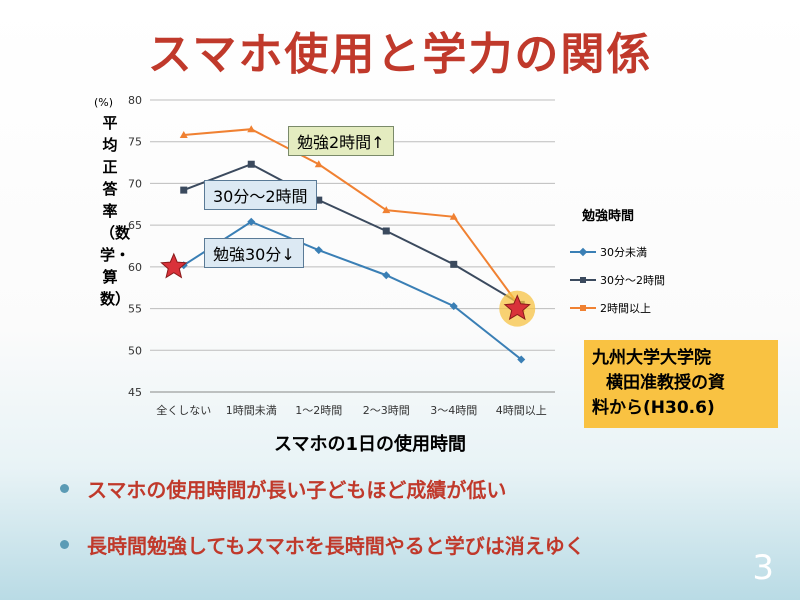 Image resolution: width=800 pixels, height=600 pixels. I want to click on legend-item: 2時間以上, so click(645, 308).